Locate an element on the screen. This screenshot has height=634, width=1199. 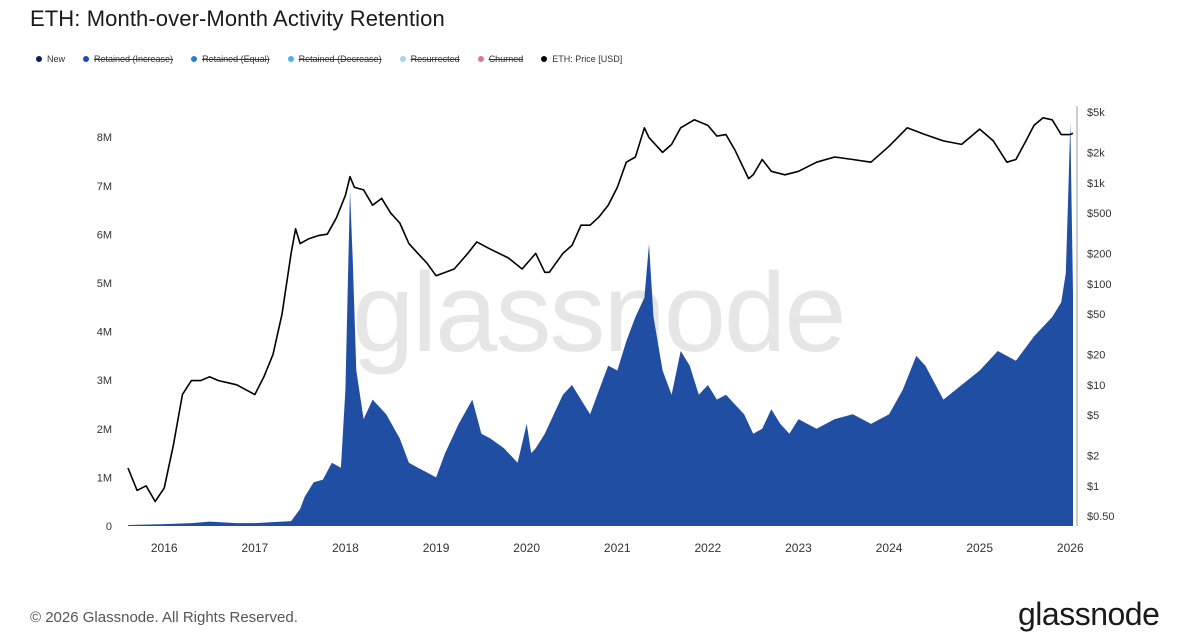
legend-item: Retained (Equal) is located at coordinates (230, 59).